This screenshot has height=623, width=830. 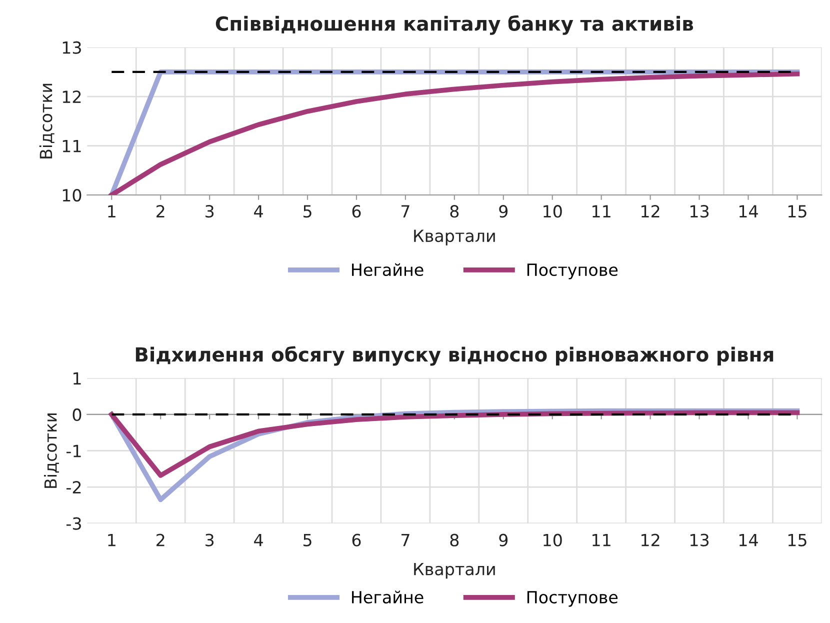 I want to click on y-tick-label: -1, so click(x=73, y=451).